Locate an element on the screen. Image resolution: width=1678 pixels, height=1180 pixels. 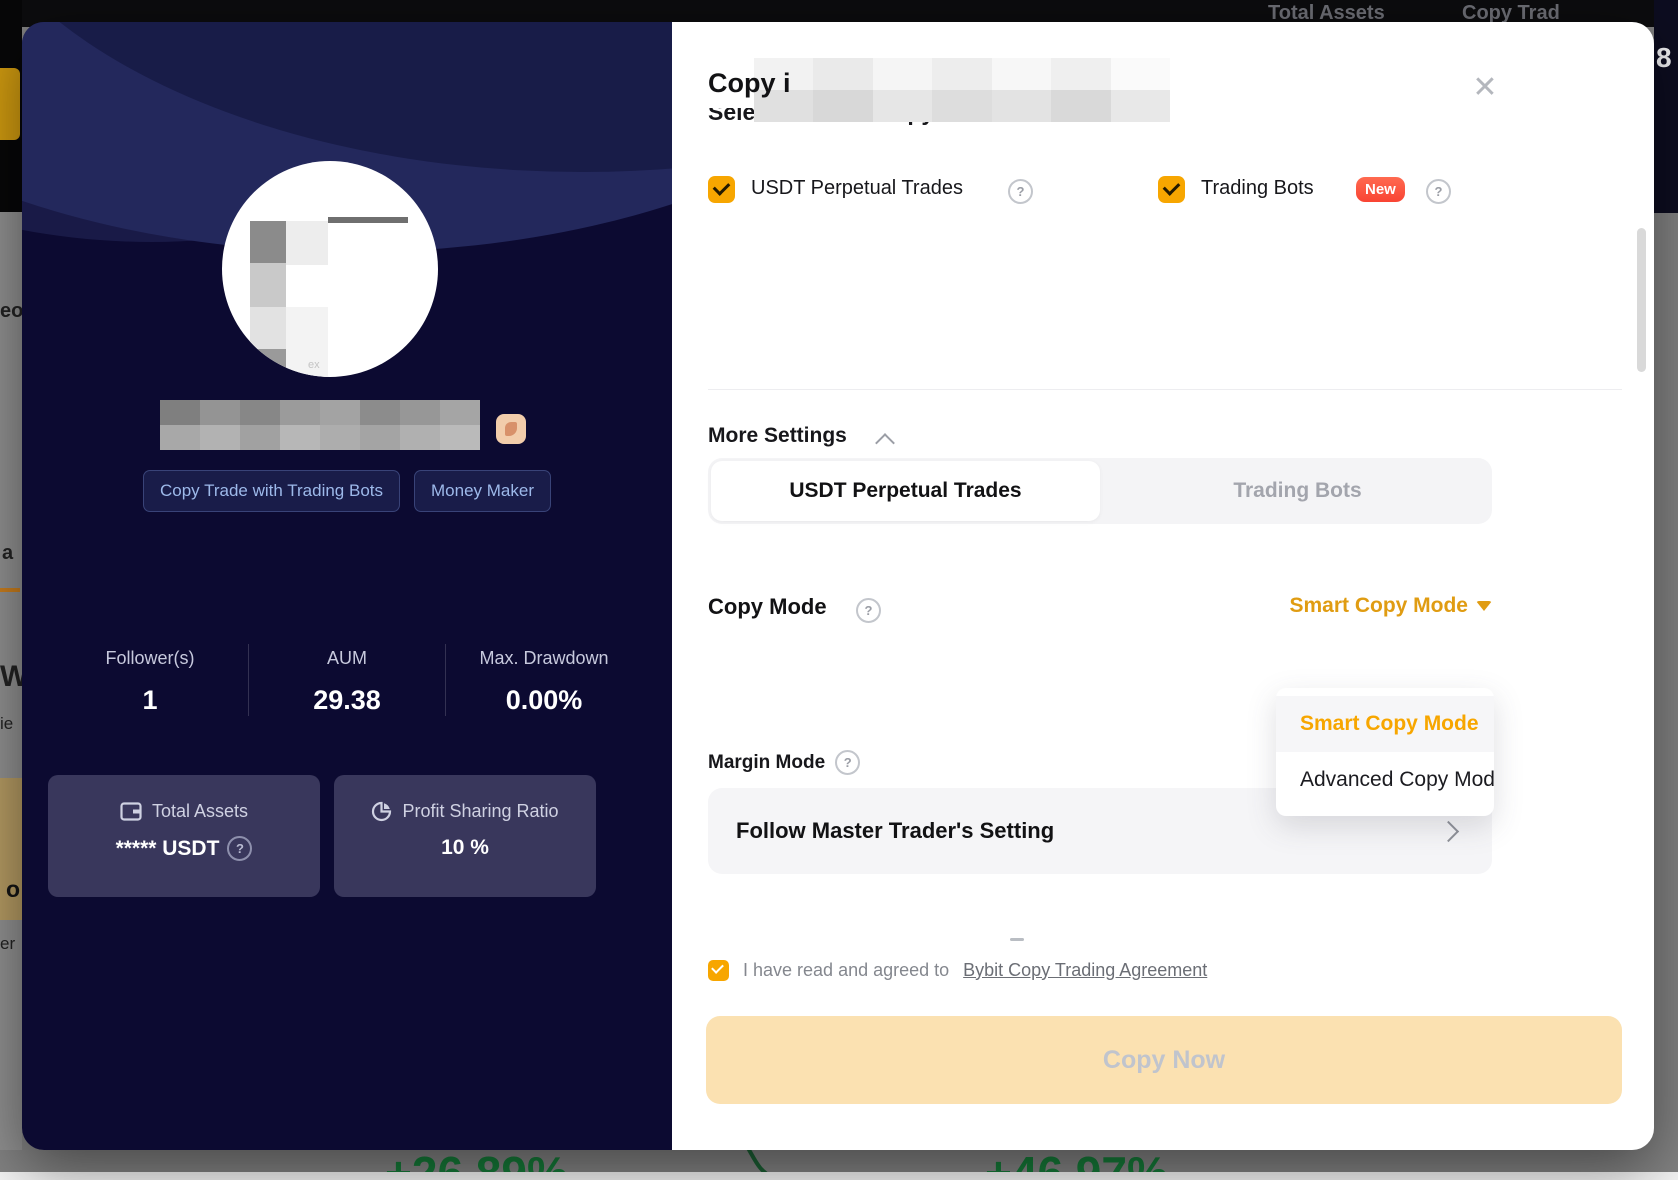
backdrop-fragment: W is located at coordinates (11, 676).